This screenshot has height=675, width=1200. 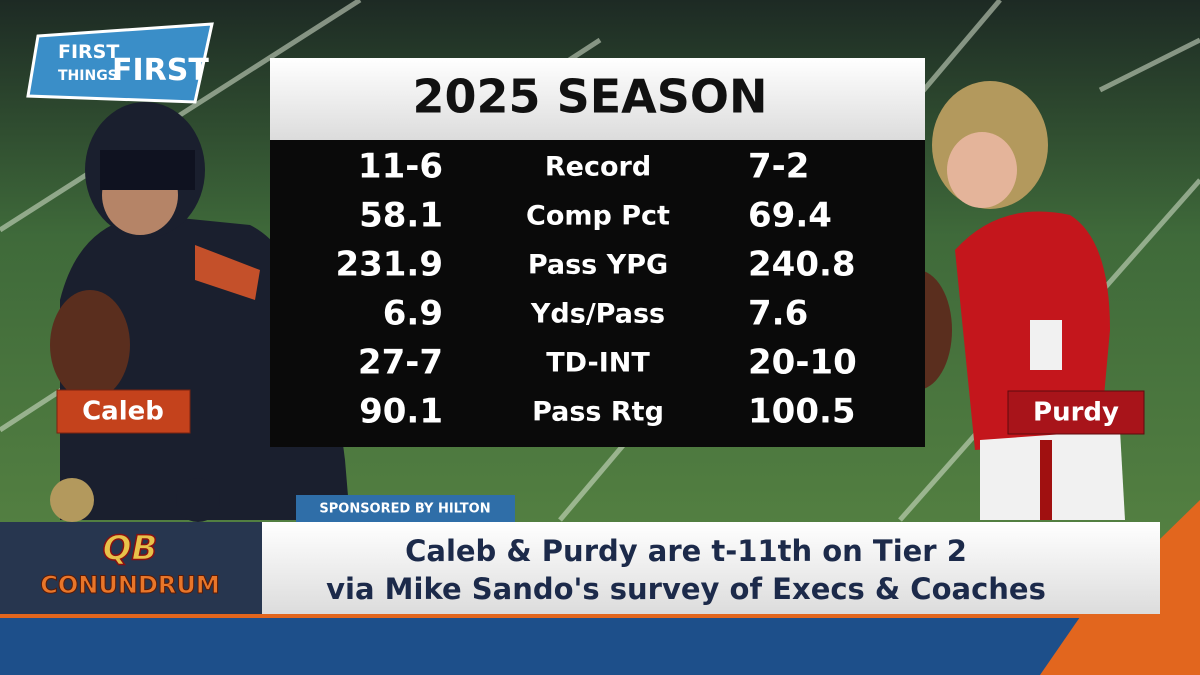 I want to click on show-logo: FIRST THINGS FIRST, so click(x=120, y=63).